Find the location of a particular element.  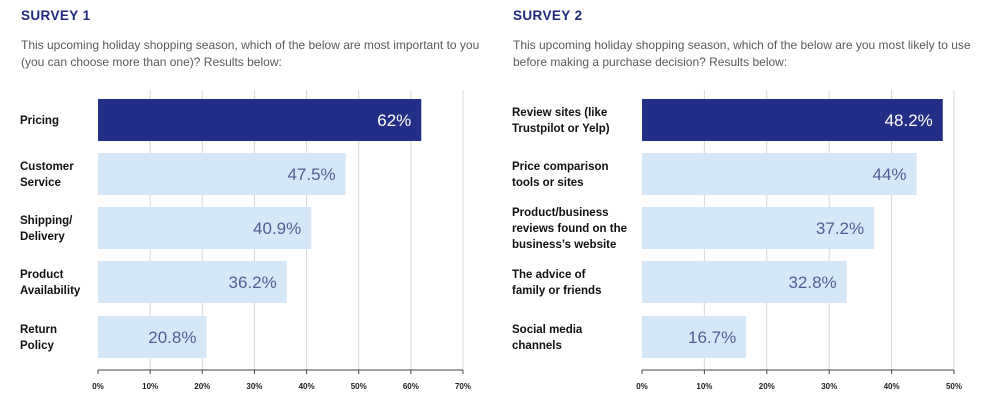

survey-2-category-label: The advice of family or friends is located at coordinates (556, 283).